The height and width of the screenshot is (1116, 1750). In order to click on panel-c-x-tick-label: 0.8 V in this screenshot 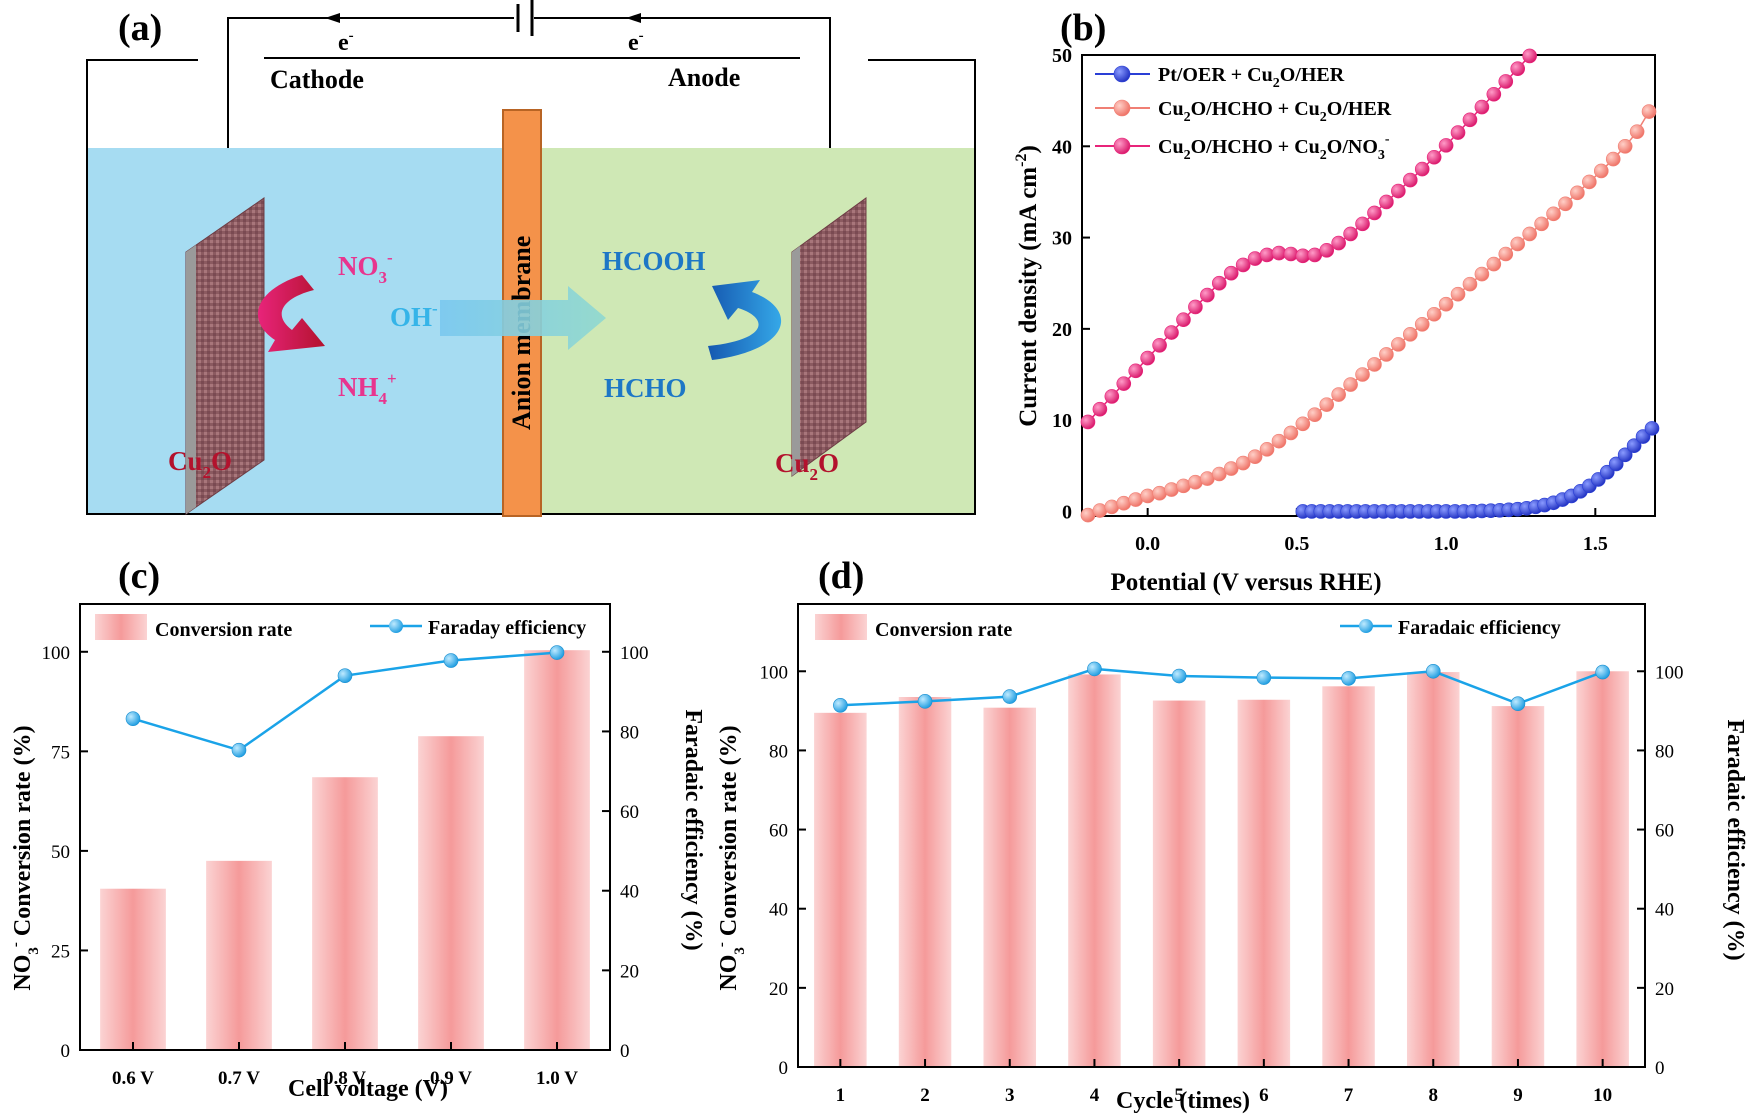, I will do `click(345, 1078)`.